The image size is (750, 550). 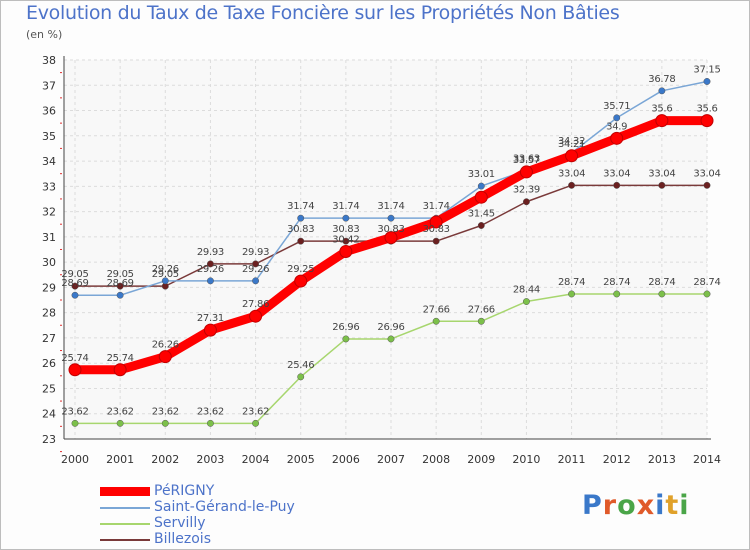 What do you see at coordinates (184, 491) in the screenshot?
I see `legend-label: PéRIGNY` at bounding box center [184, 491].